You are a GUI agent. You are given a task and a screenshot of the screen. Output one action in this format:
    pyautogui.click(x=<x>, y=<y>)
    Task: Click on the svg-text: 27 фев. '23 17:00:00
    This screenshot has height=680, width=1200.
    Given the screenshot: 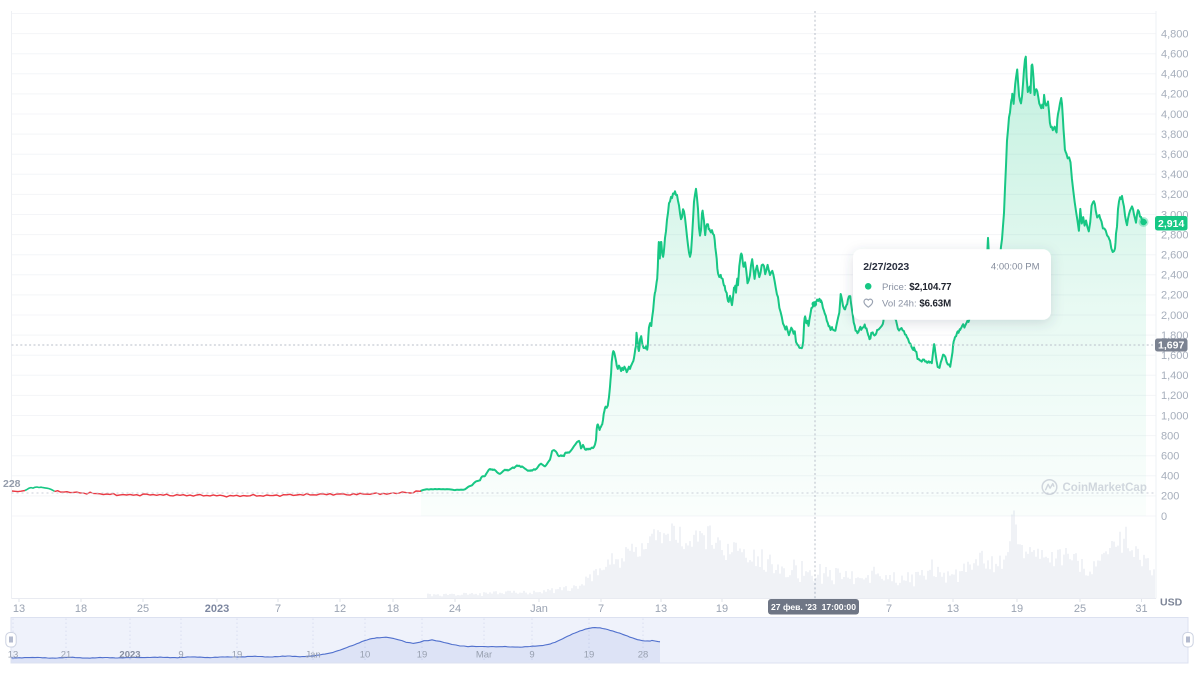 What is the action you would take?
    pyautogui.click(x=813, y=607)
    